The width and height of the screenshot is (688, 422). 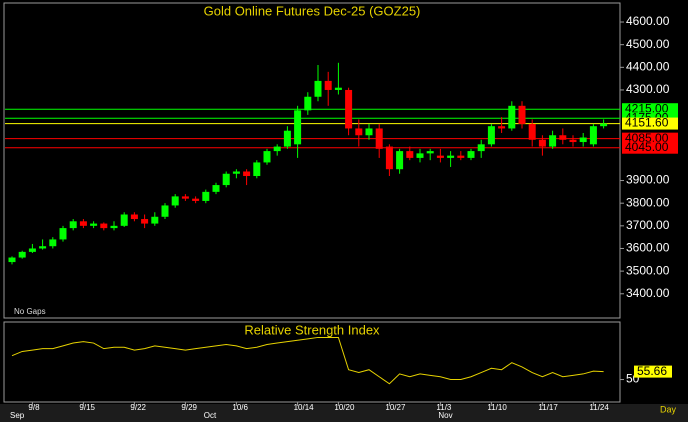 I want to click on y-tick-label: 4500.00, so click(x=648, y=44).